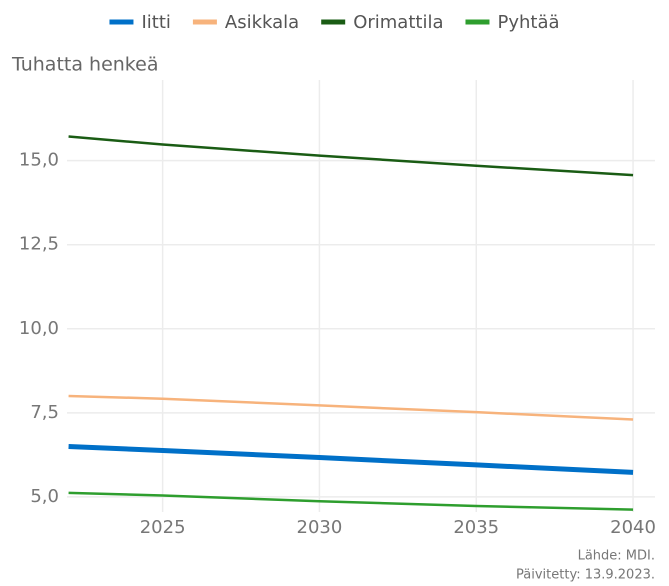 The width and height of the screenshot is (669, 586). What do you see at coordinates (155, 22) in the screenshot?
I see `legend-label: Iitti` at bounding box center [155, 22].